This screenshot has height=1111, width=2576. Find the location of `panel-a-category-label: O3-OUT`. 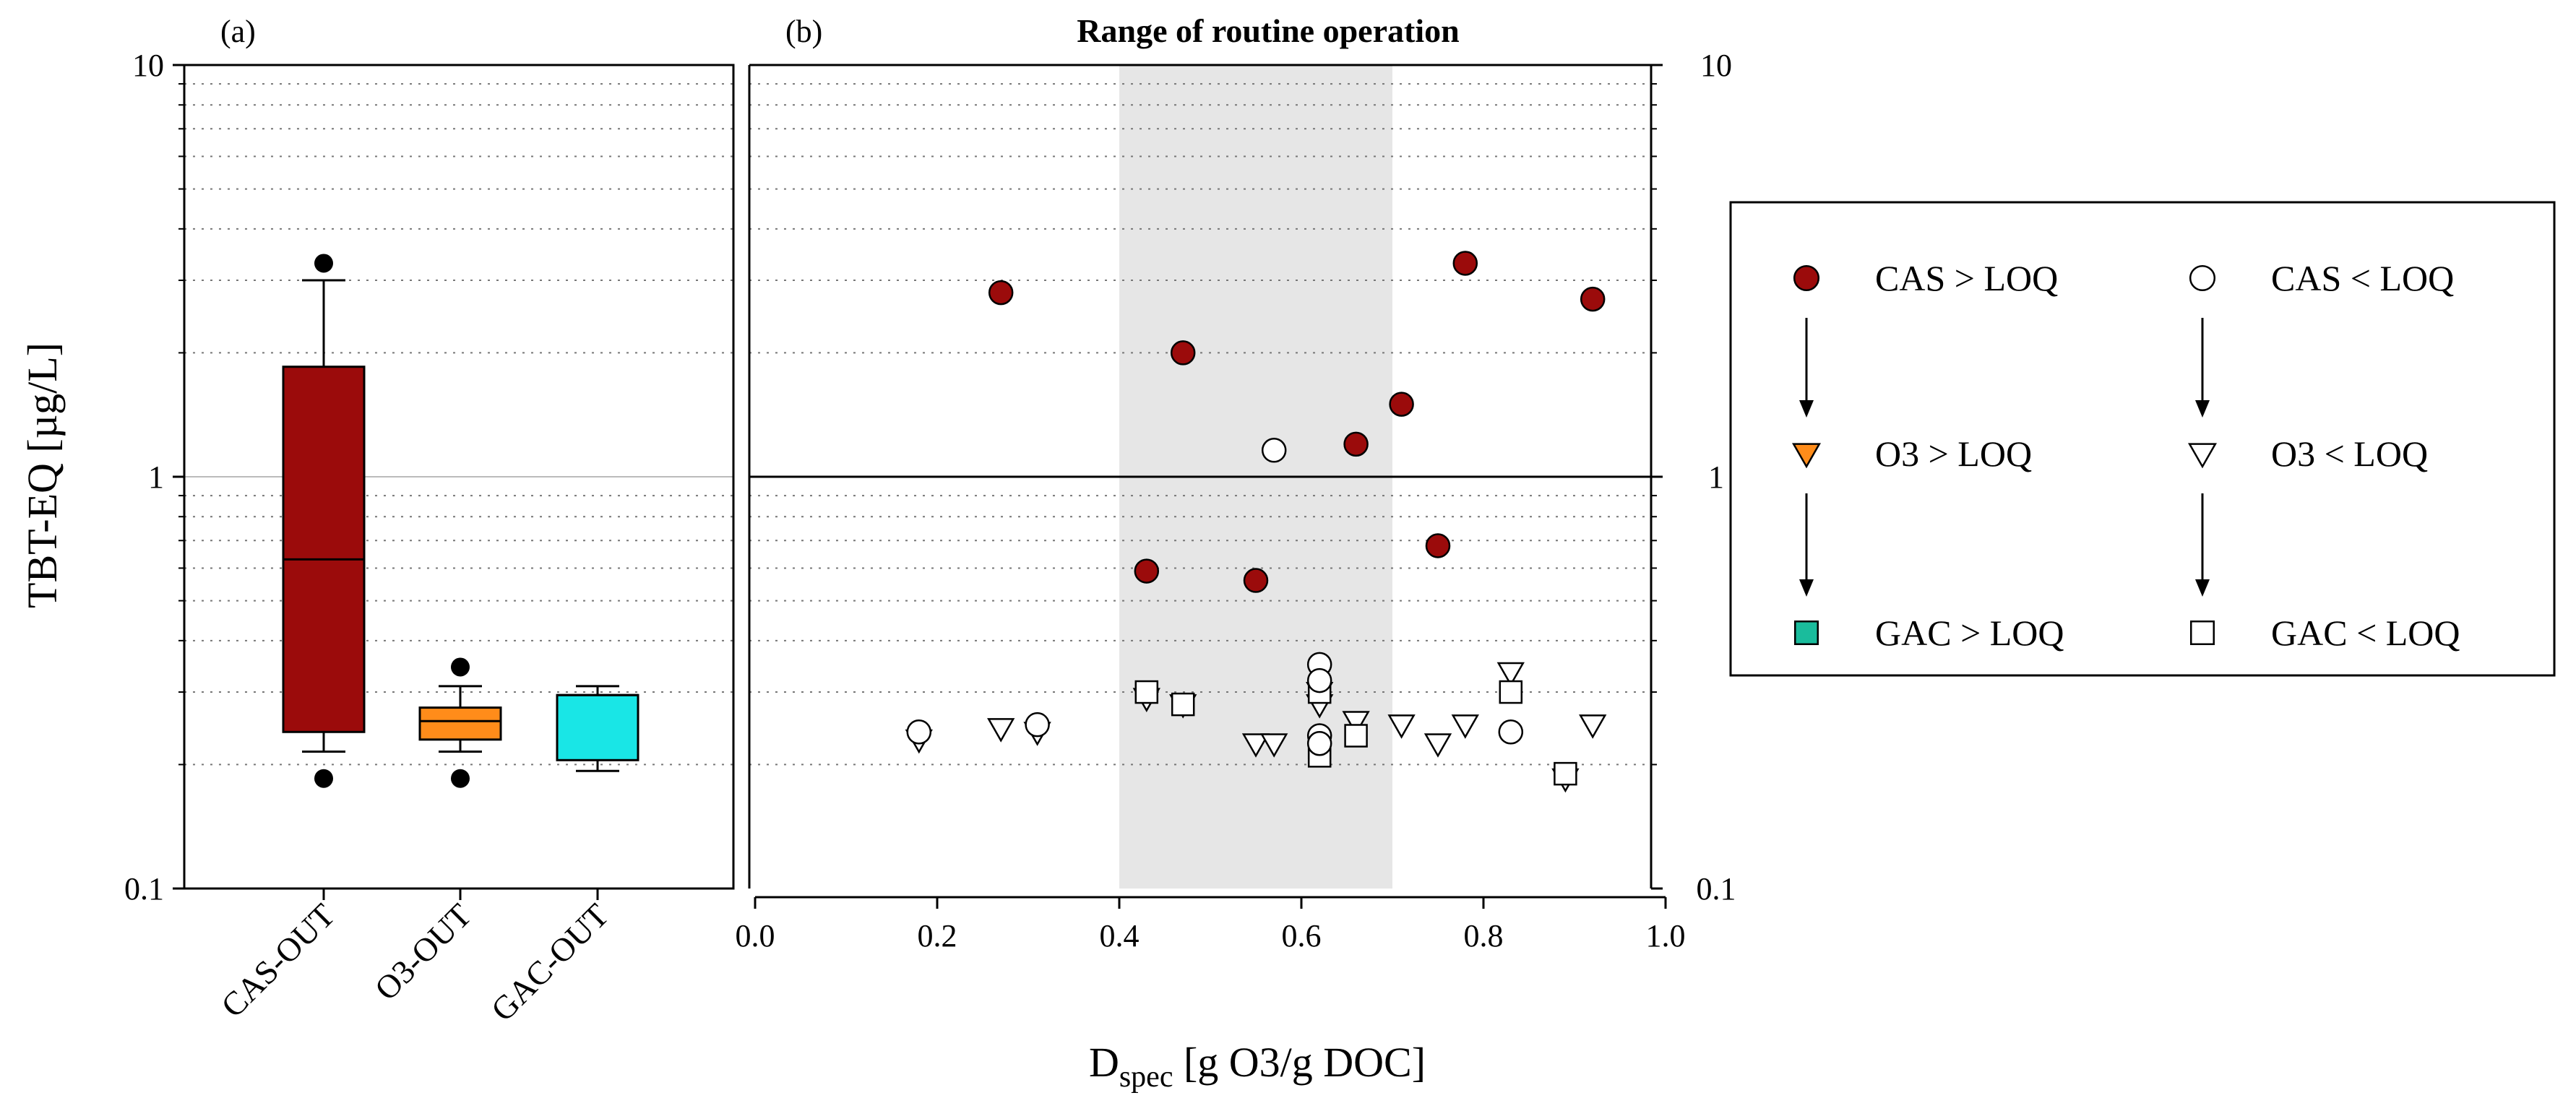

panel-a-category-label: O3-OUT is located at coordinates (423, 952).